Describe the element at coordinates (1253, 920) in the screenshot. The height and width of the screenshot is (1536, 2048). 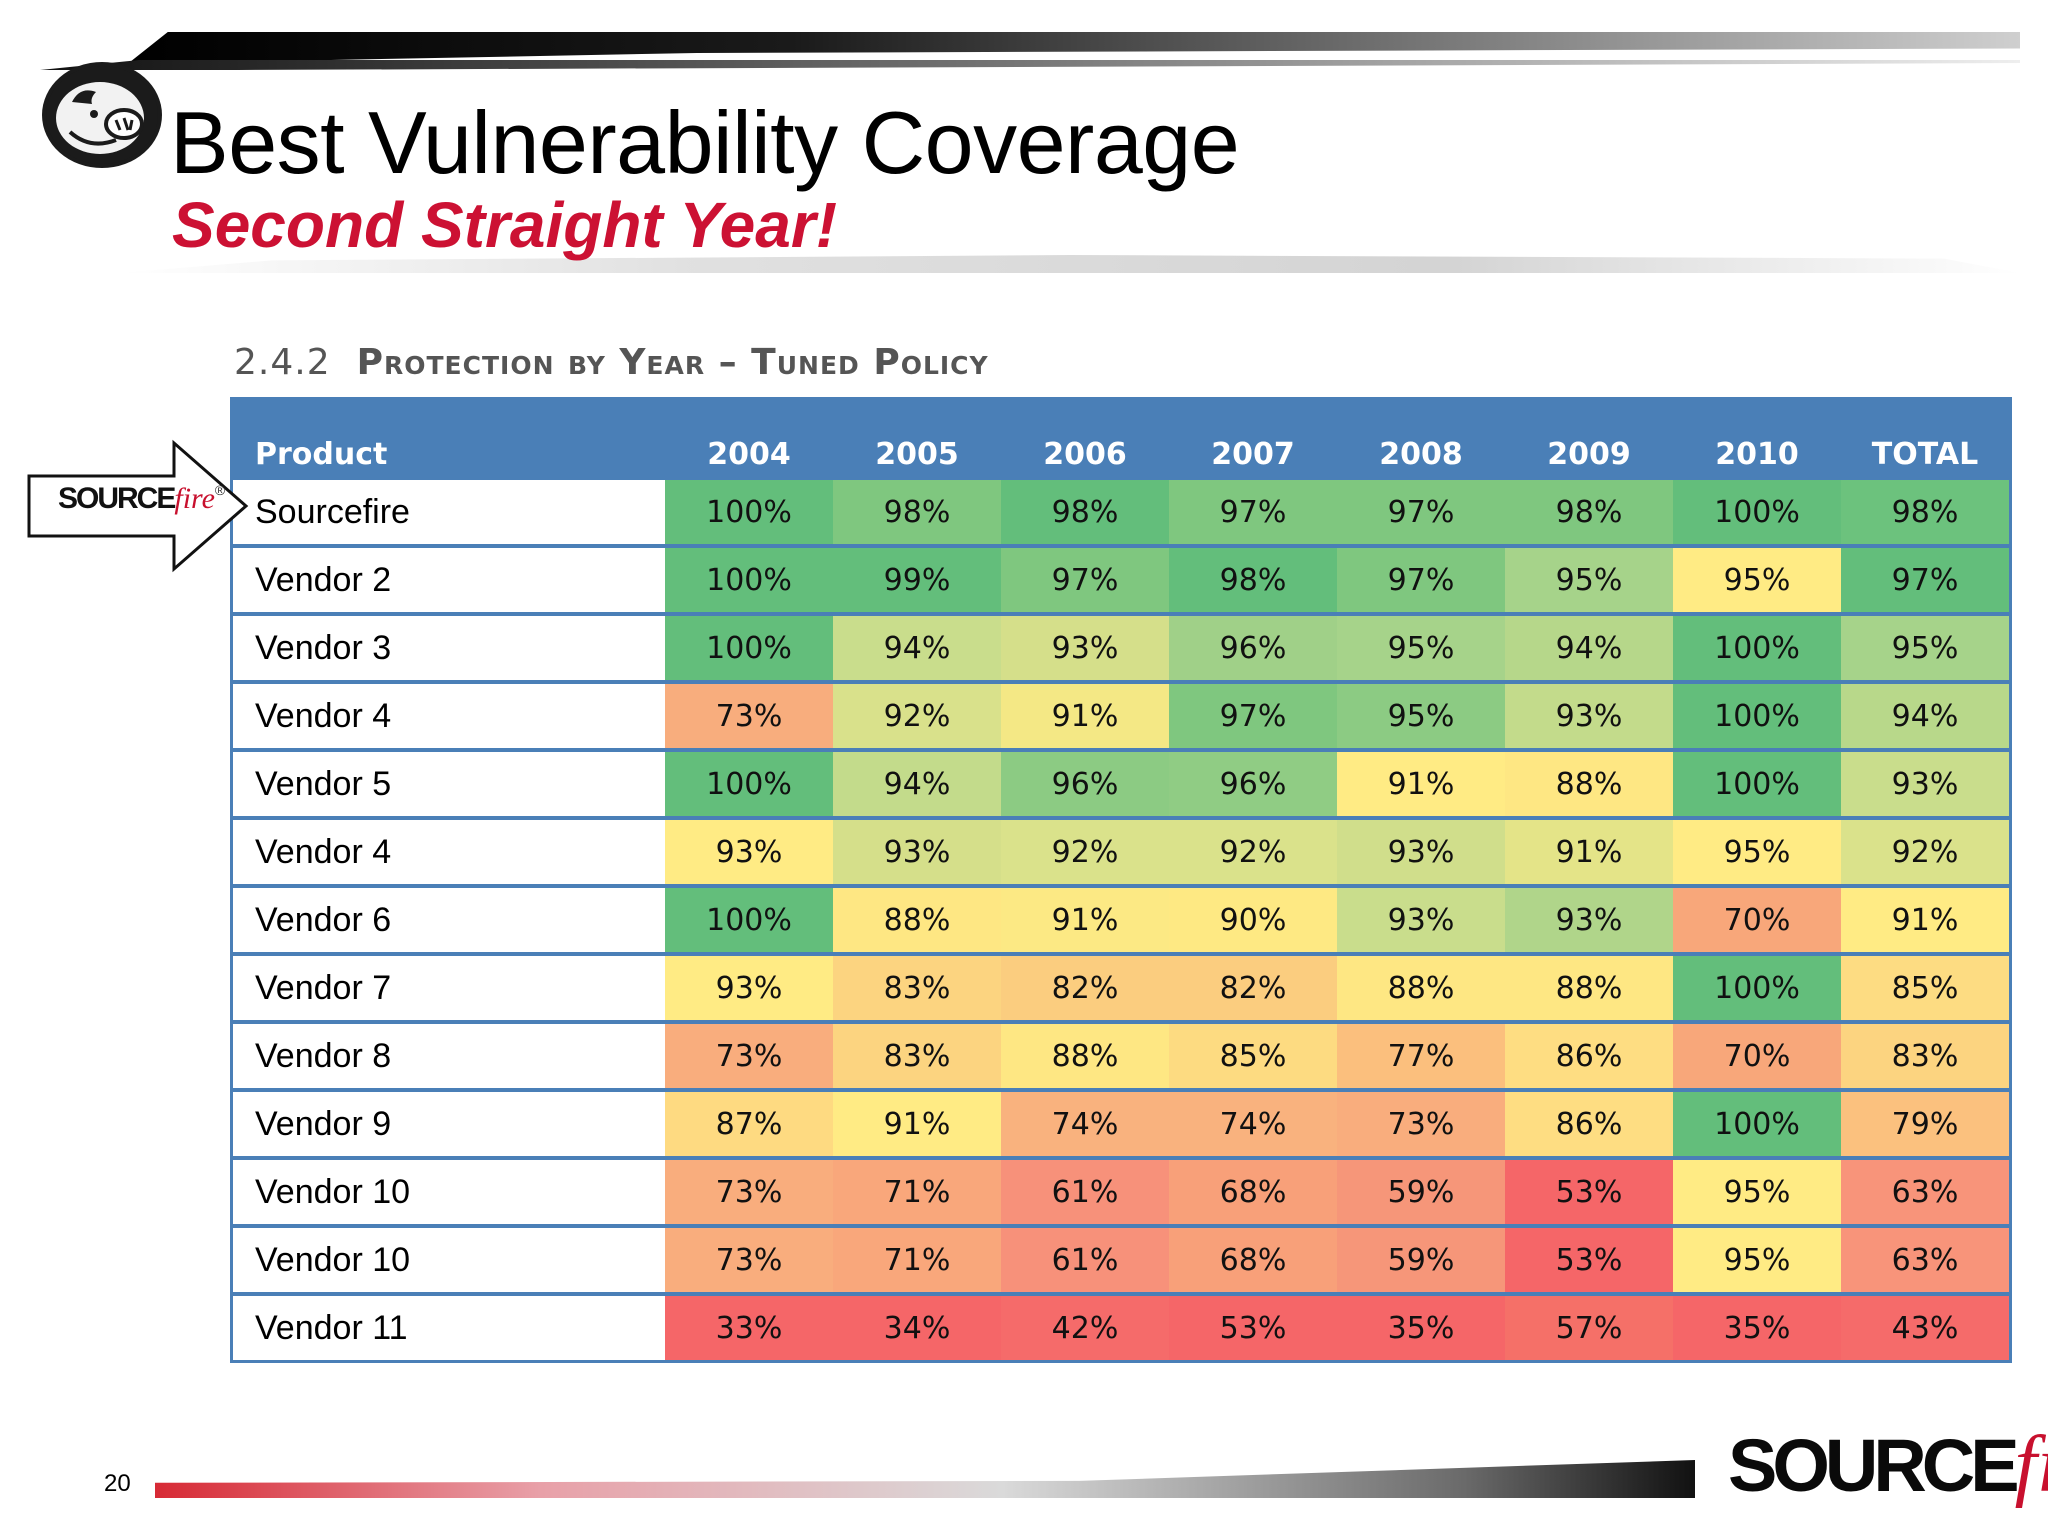
I see `coverage-cell: 90%` at that location.